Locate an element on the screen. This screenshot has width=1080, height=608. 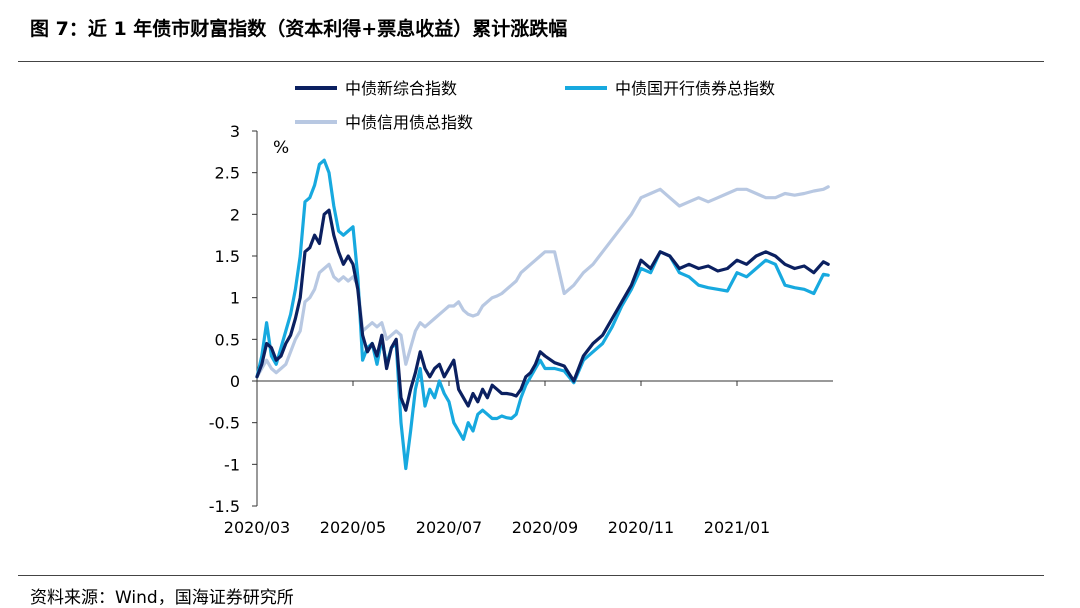
bottom-rule is located at coordinates (531, 575).